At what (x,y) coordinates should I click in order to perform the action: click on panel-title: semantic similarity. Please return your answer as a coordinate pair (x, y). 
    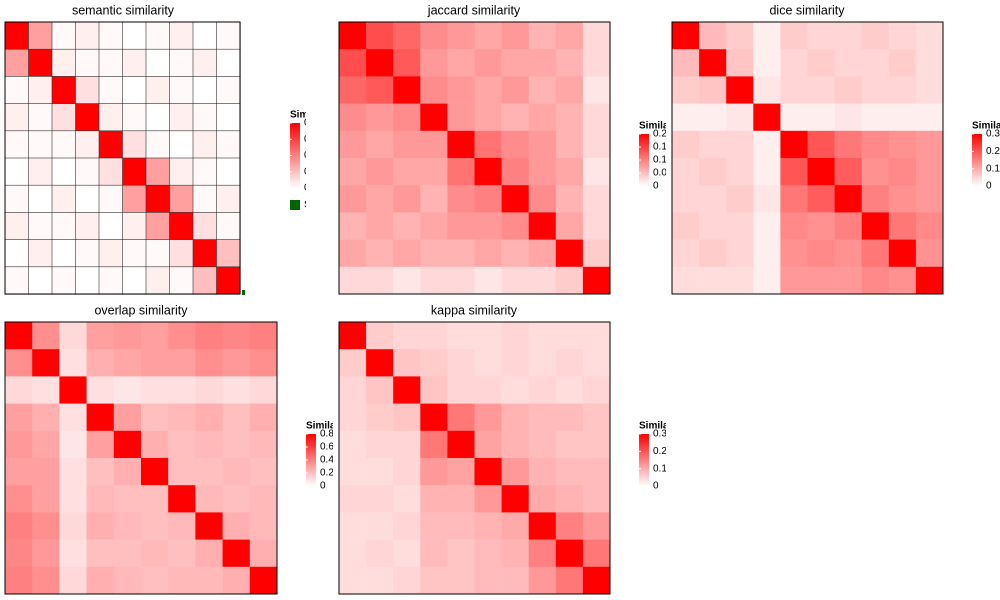
    Looking at the image, I should click on (123, 10).